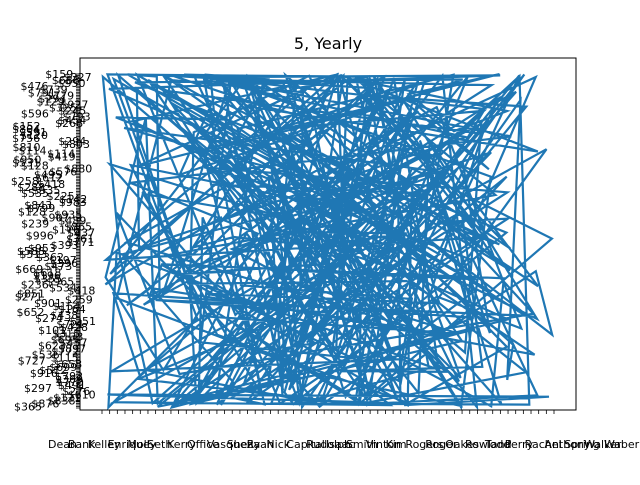  I want to click on y-tick-label: $804, so click(26, 129).